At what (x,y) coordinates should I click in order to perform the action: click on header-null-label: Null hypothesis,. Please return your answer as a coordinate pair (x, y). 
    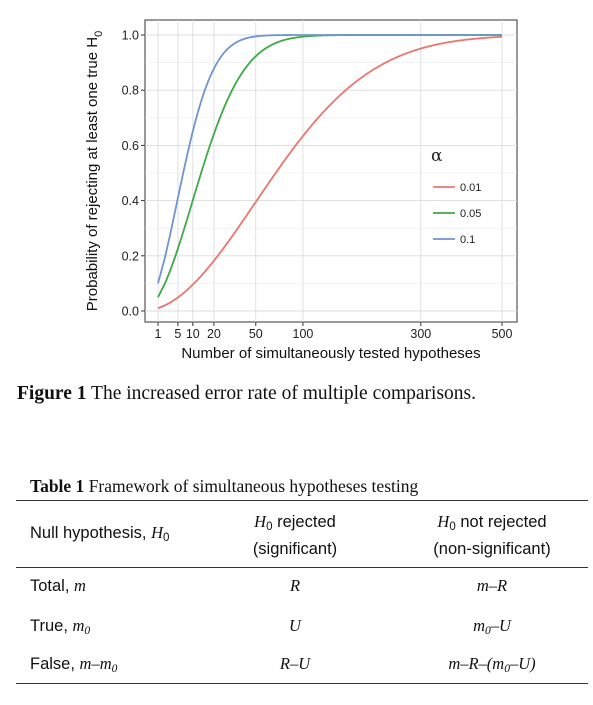
    Looking at the image, I should click on (91, 533).